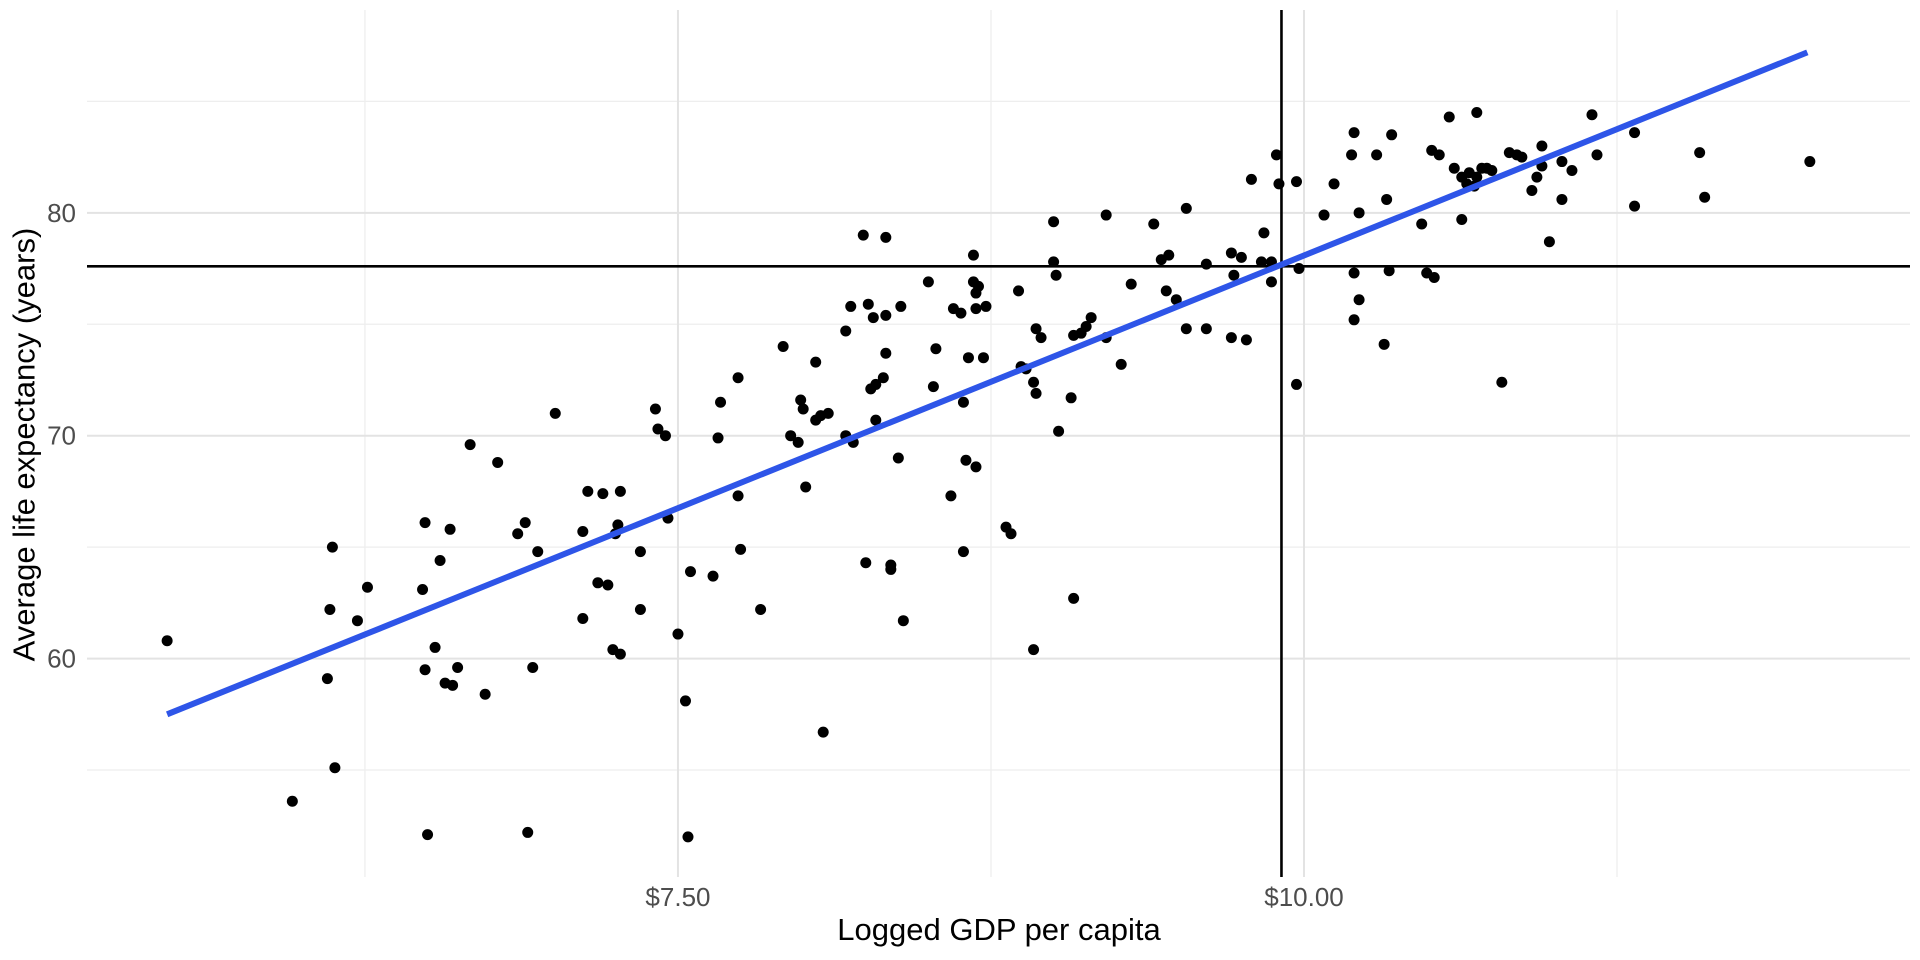  What do you see at coordinates (61, 659) in the screenshot?
I see `y-tick-label: 60` at bounding box center [61, 659].